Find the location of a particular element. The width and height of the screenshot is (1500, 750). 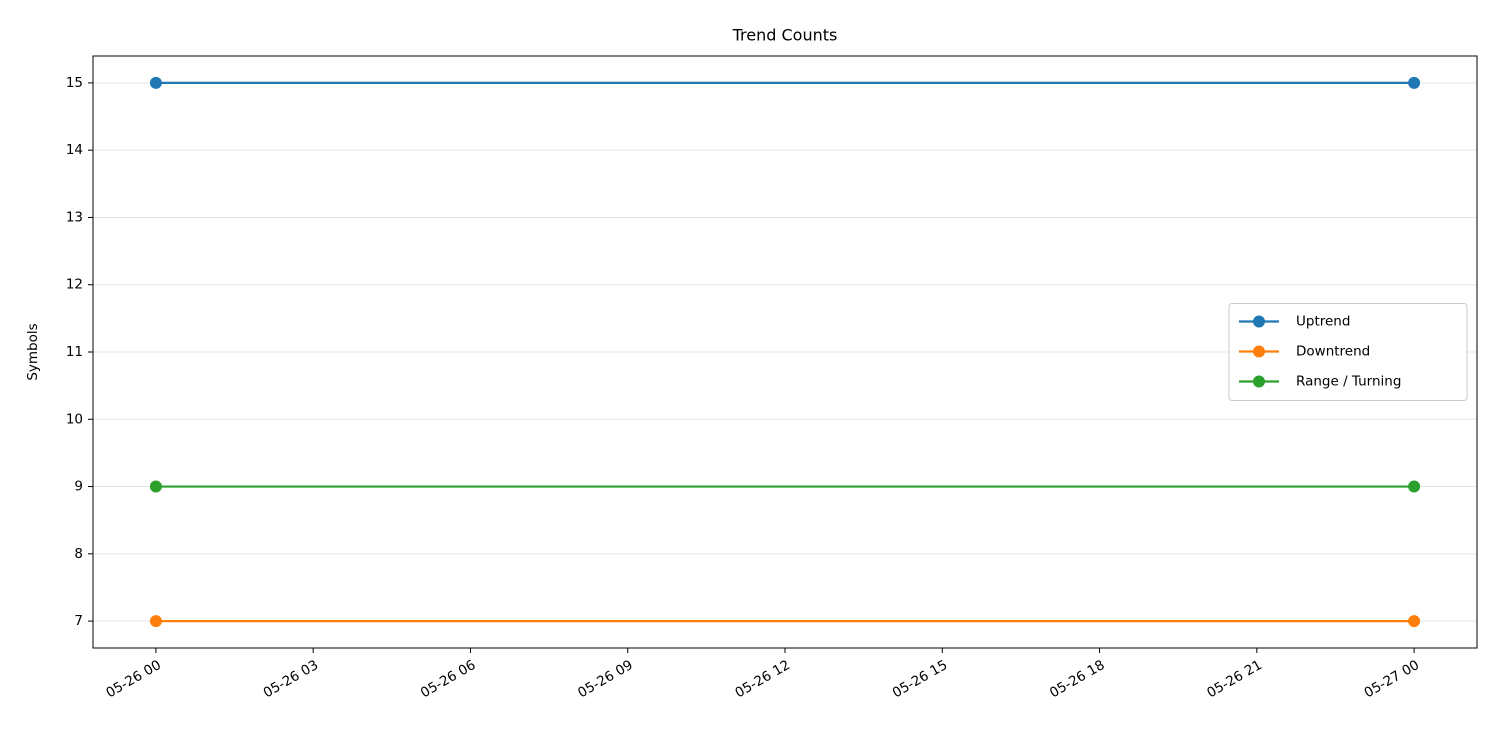

x-tick-label: 05-26 03 is located at coordinates (291, 679).